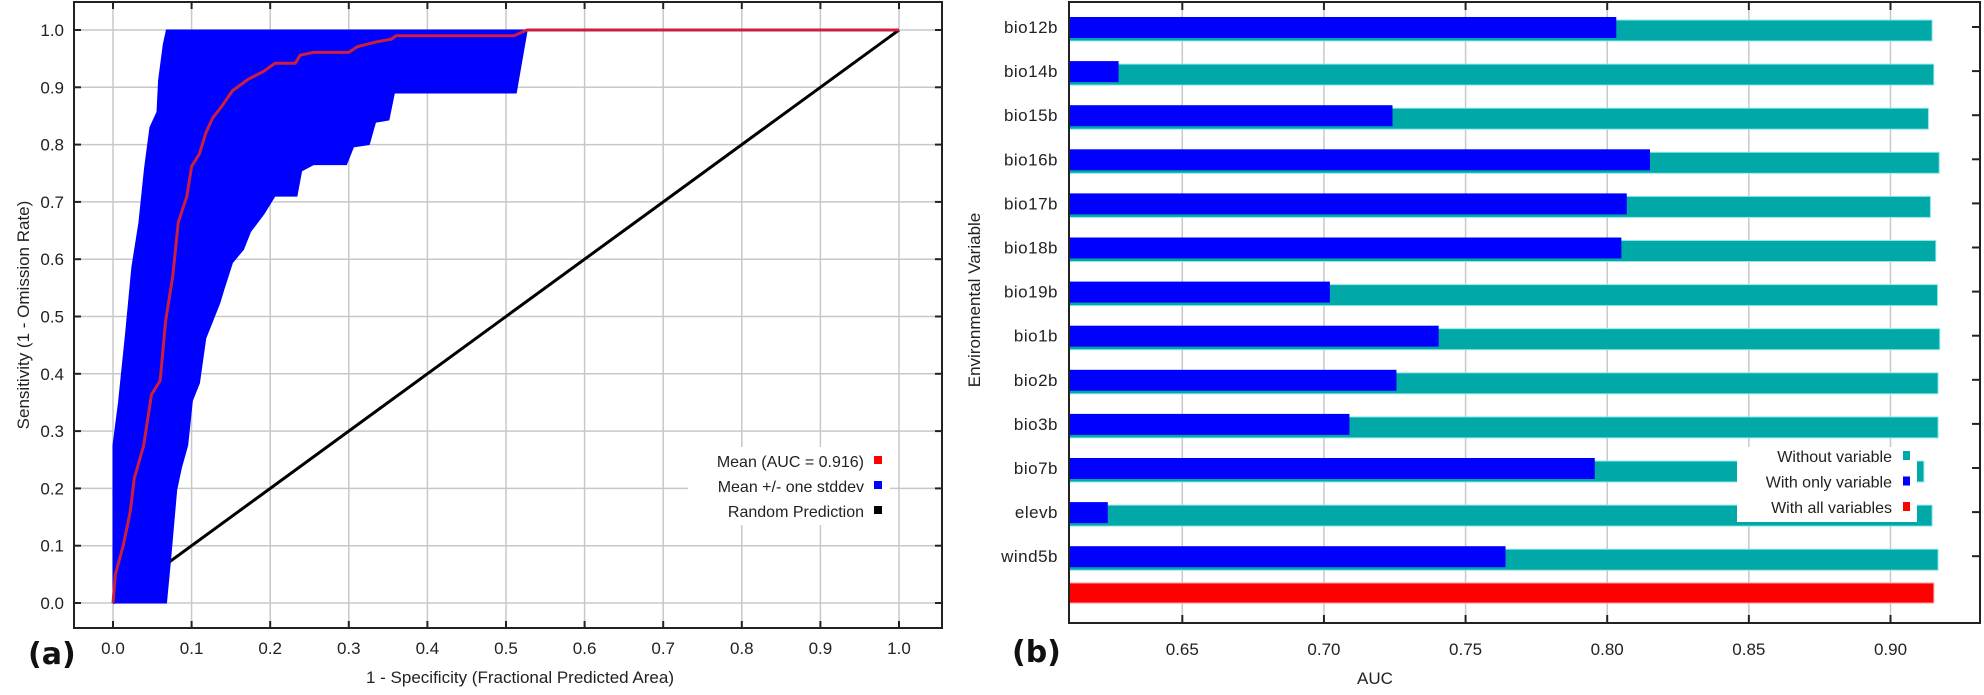 The height and width of the screenshot is (695, 1984). Describe the element at coordinates (52, 546) in the screenshot. I see `y-tick-label: 0.1` at that location.